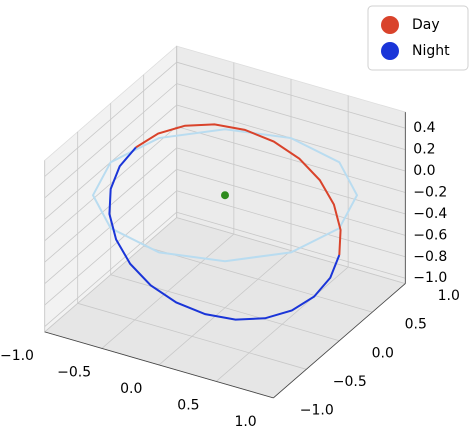  I want to click on x-tick-label: −1.0, so click(17, 356).